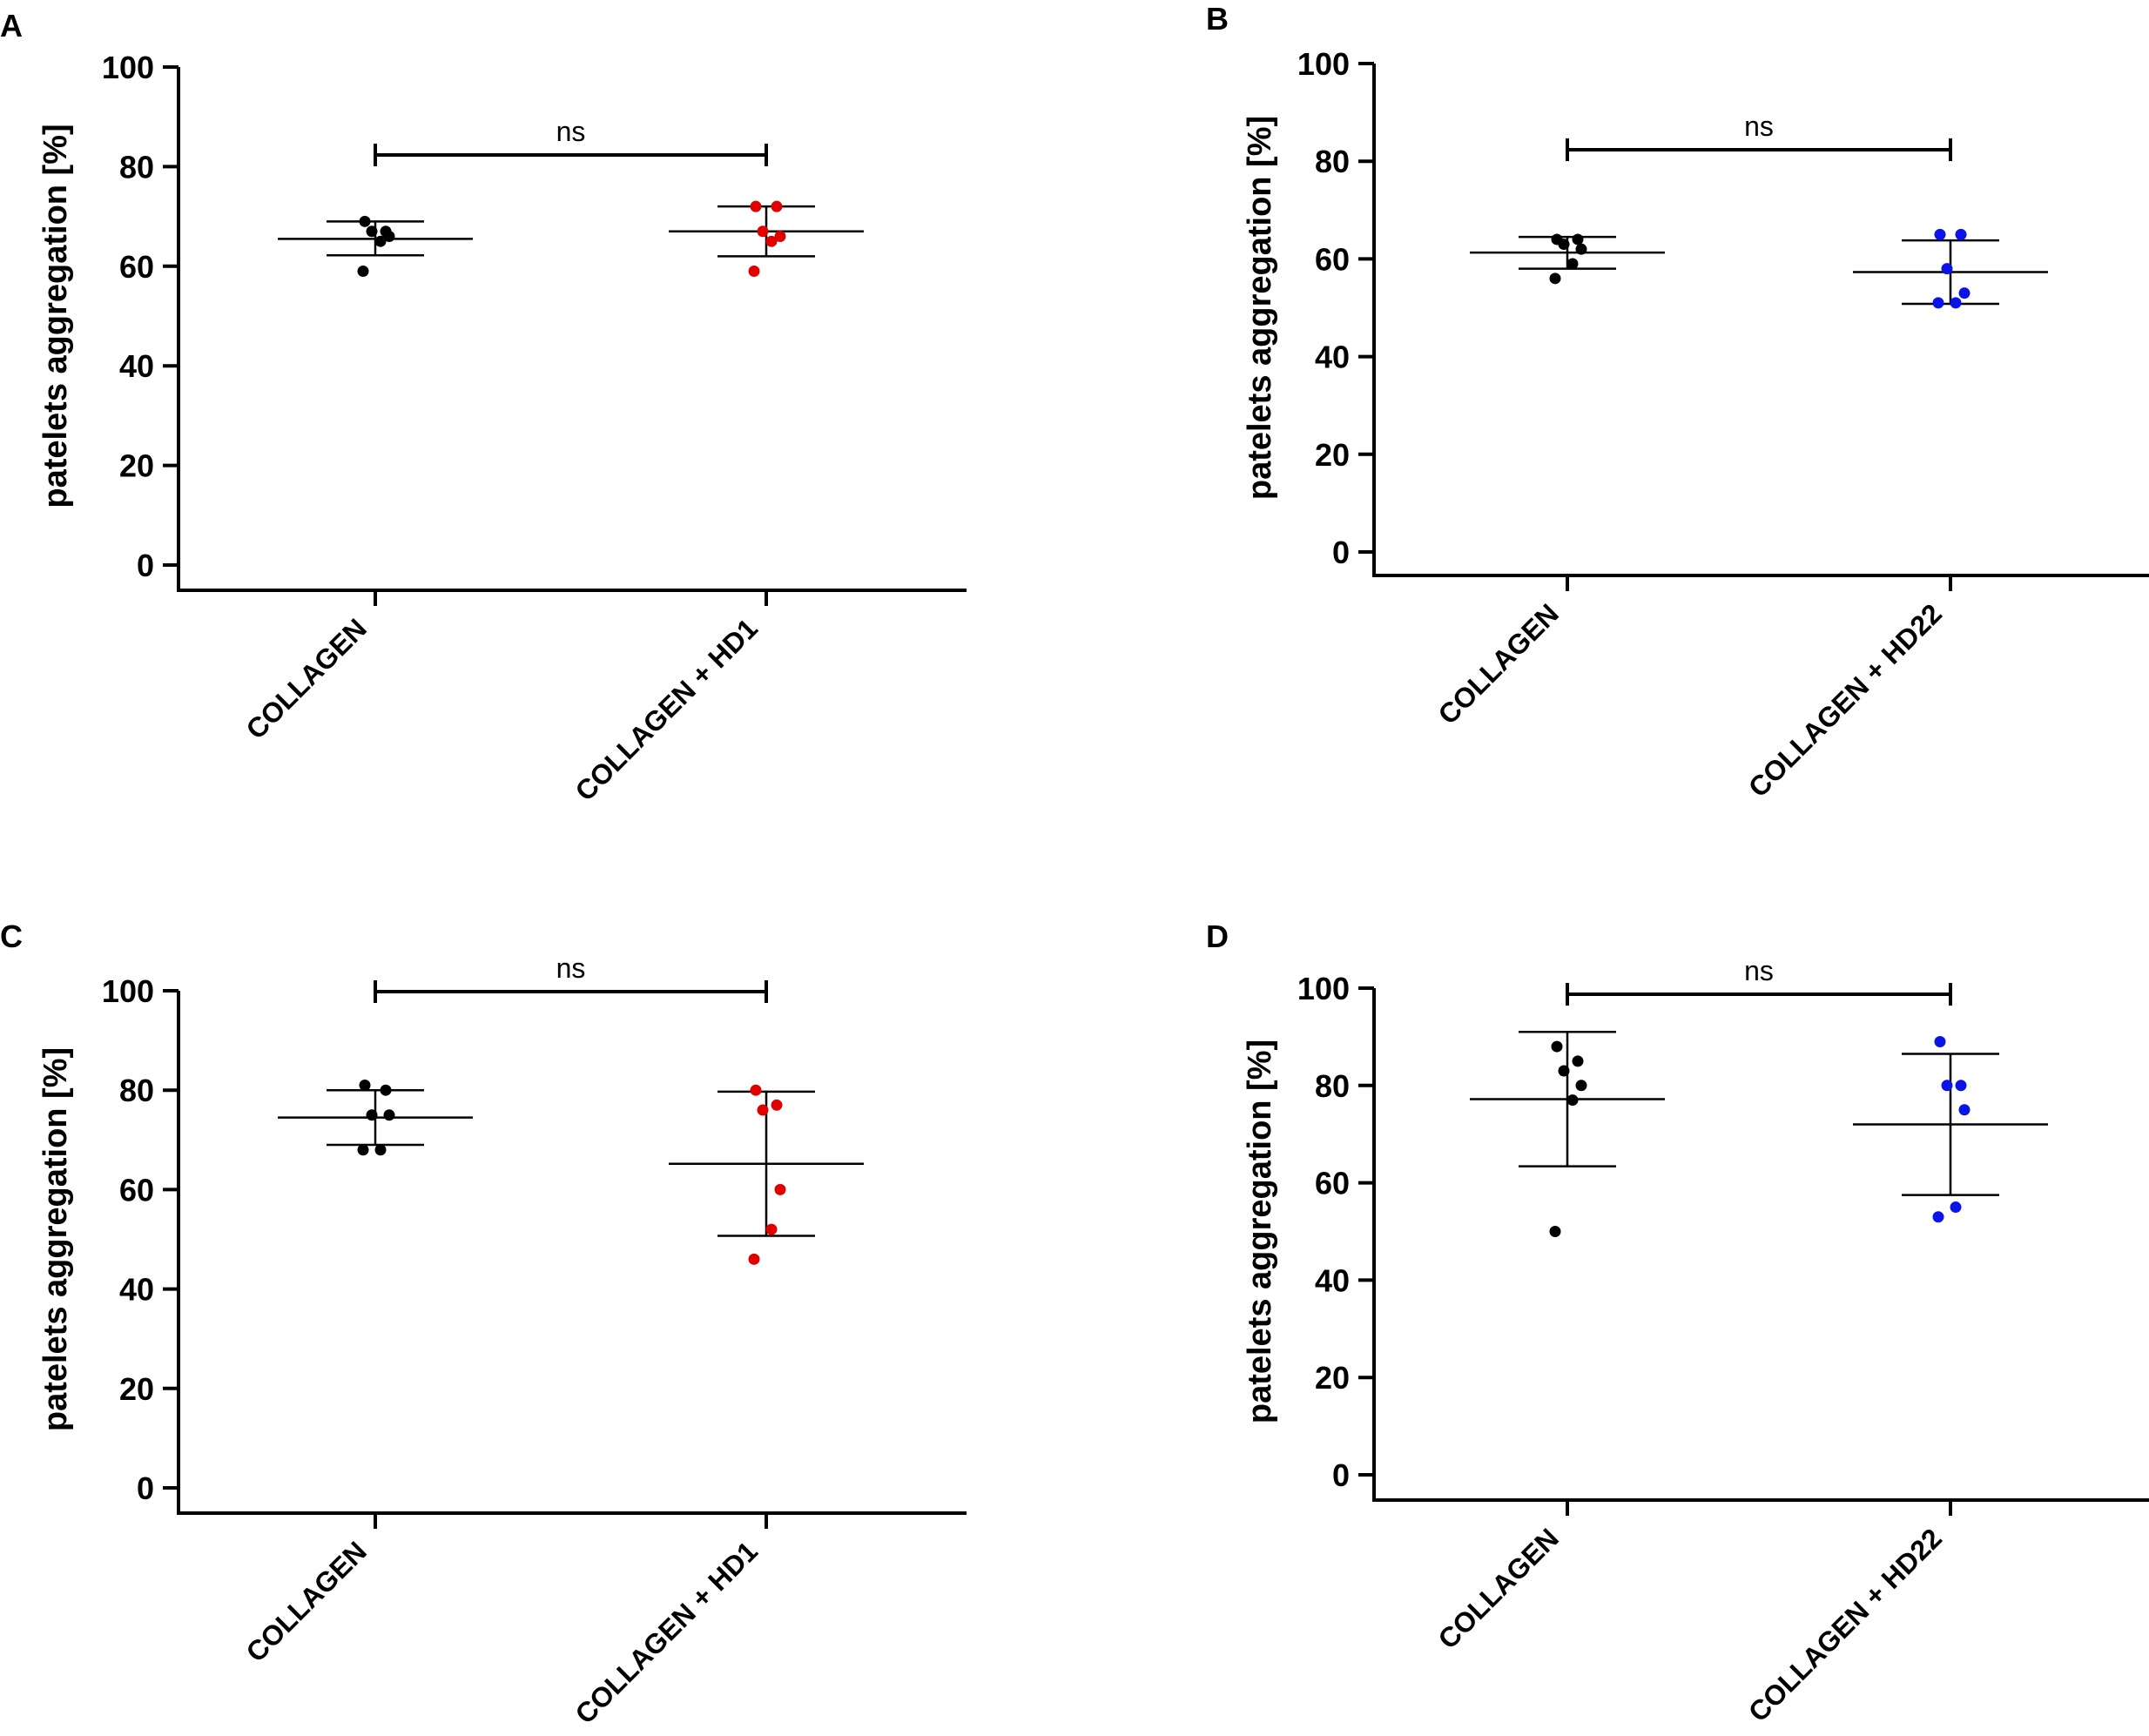 The height and width of the screenshot is (1736, 2149). I want to click on panel-letter: C, so click(11, 936).